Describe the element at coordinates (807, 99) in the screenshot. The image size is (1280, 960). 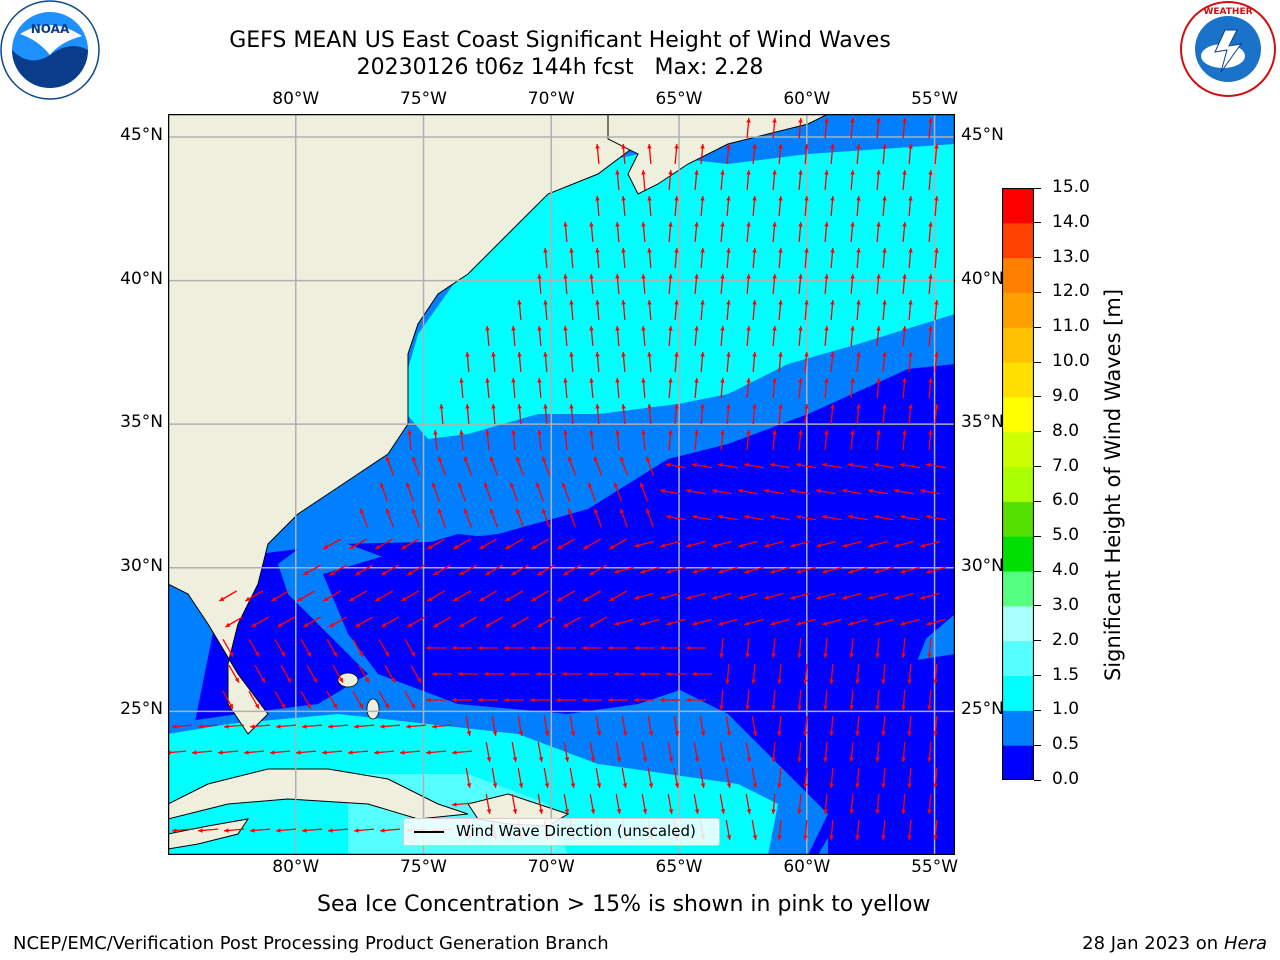
I see `lon-tick-label-top: 60°W` at that location.